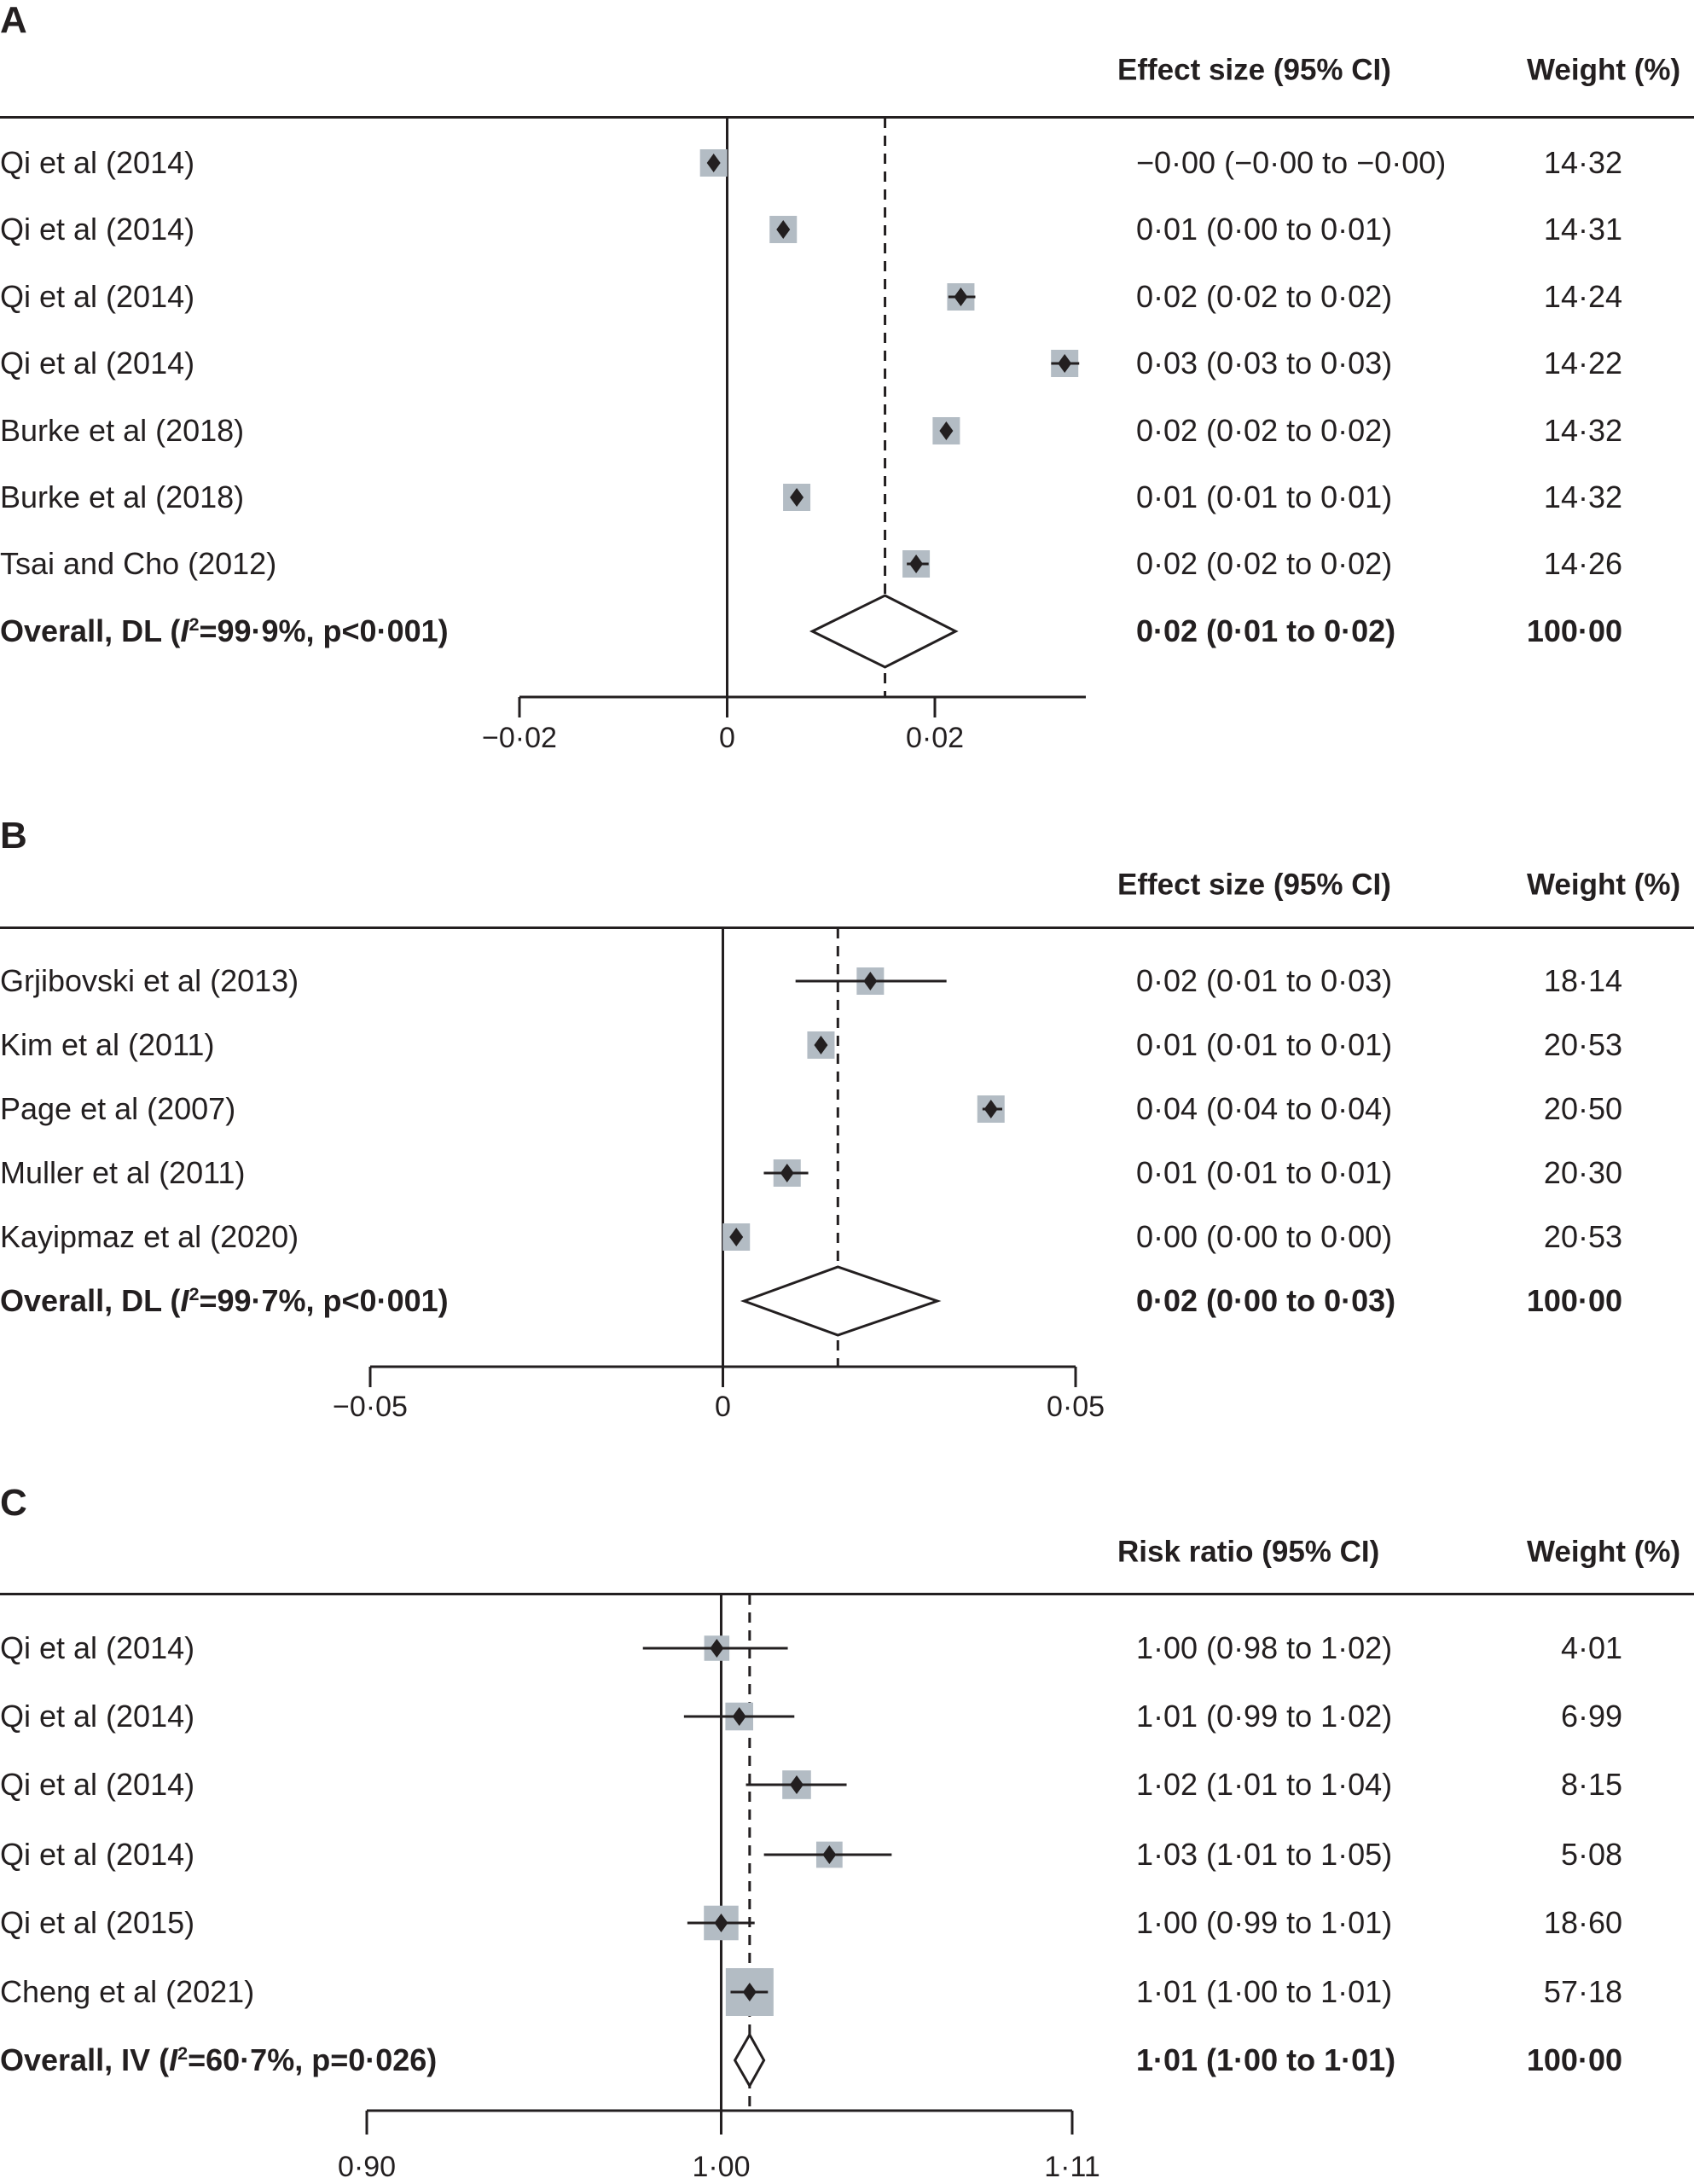 This screenshot has width=1694, height=2184. I want to click on study-weight: 14·22, so click(1582, 363).